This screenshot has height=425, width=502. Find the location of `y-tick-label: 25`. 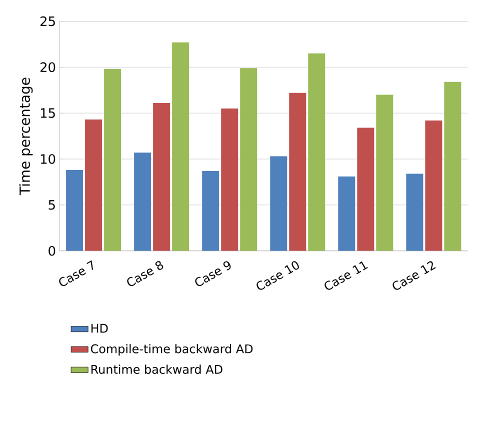

y-tick-label: 25 is located at coordinates (47, 21).